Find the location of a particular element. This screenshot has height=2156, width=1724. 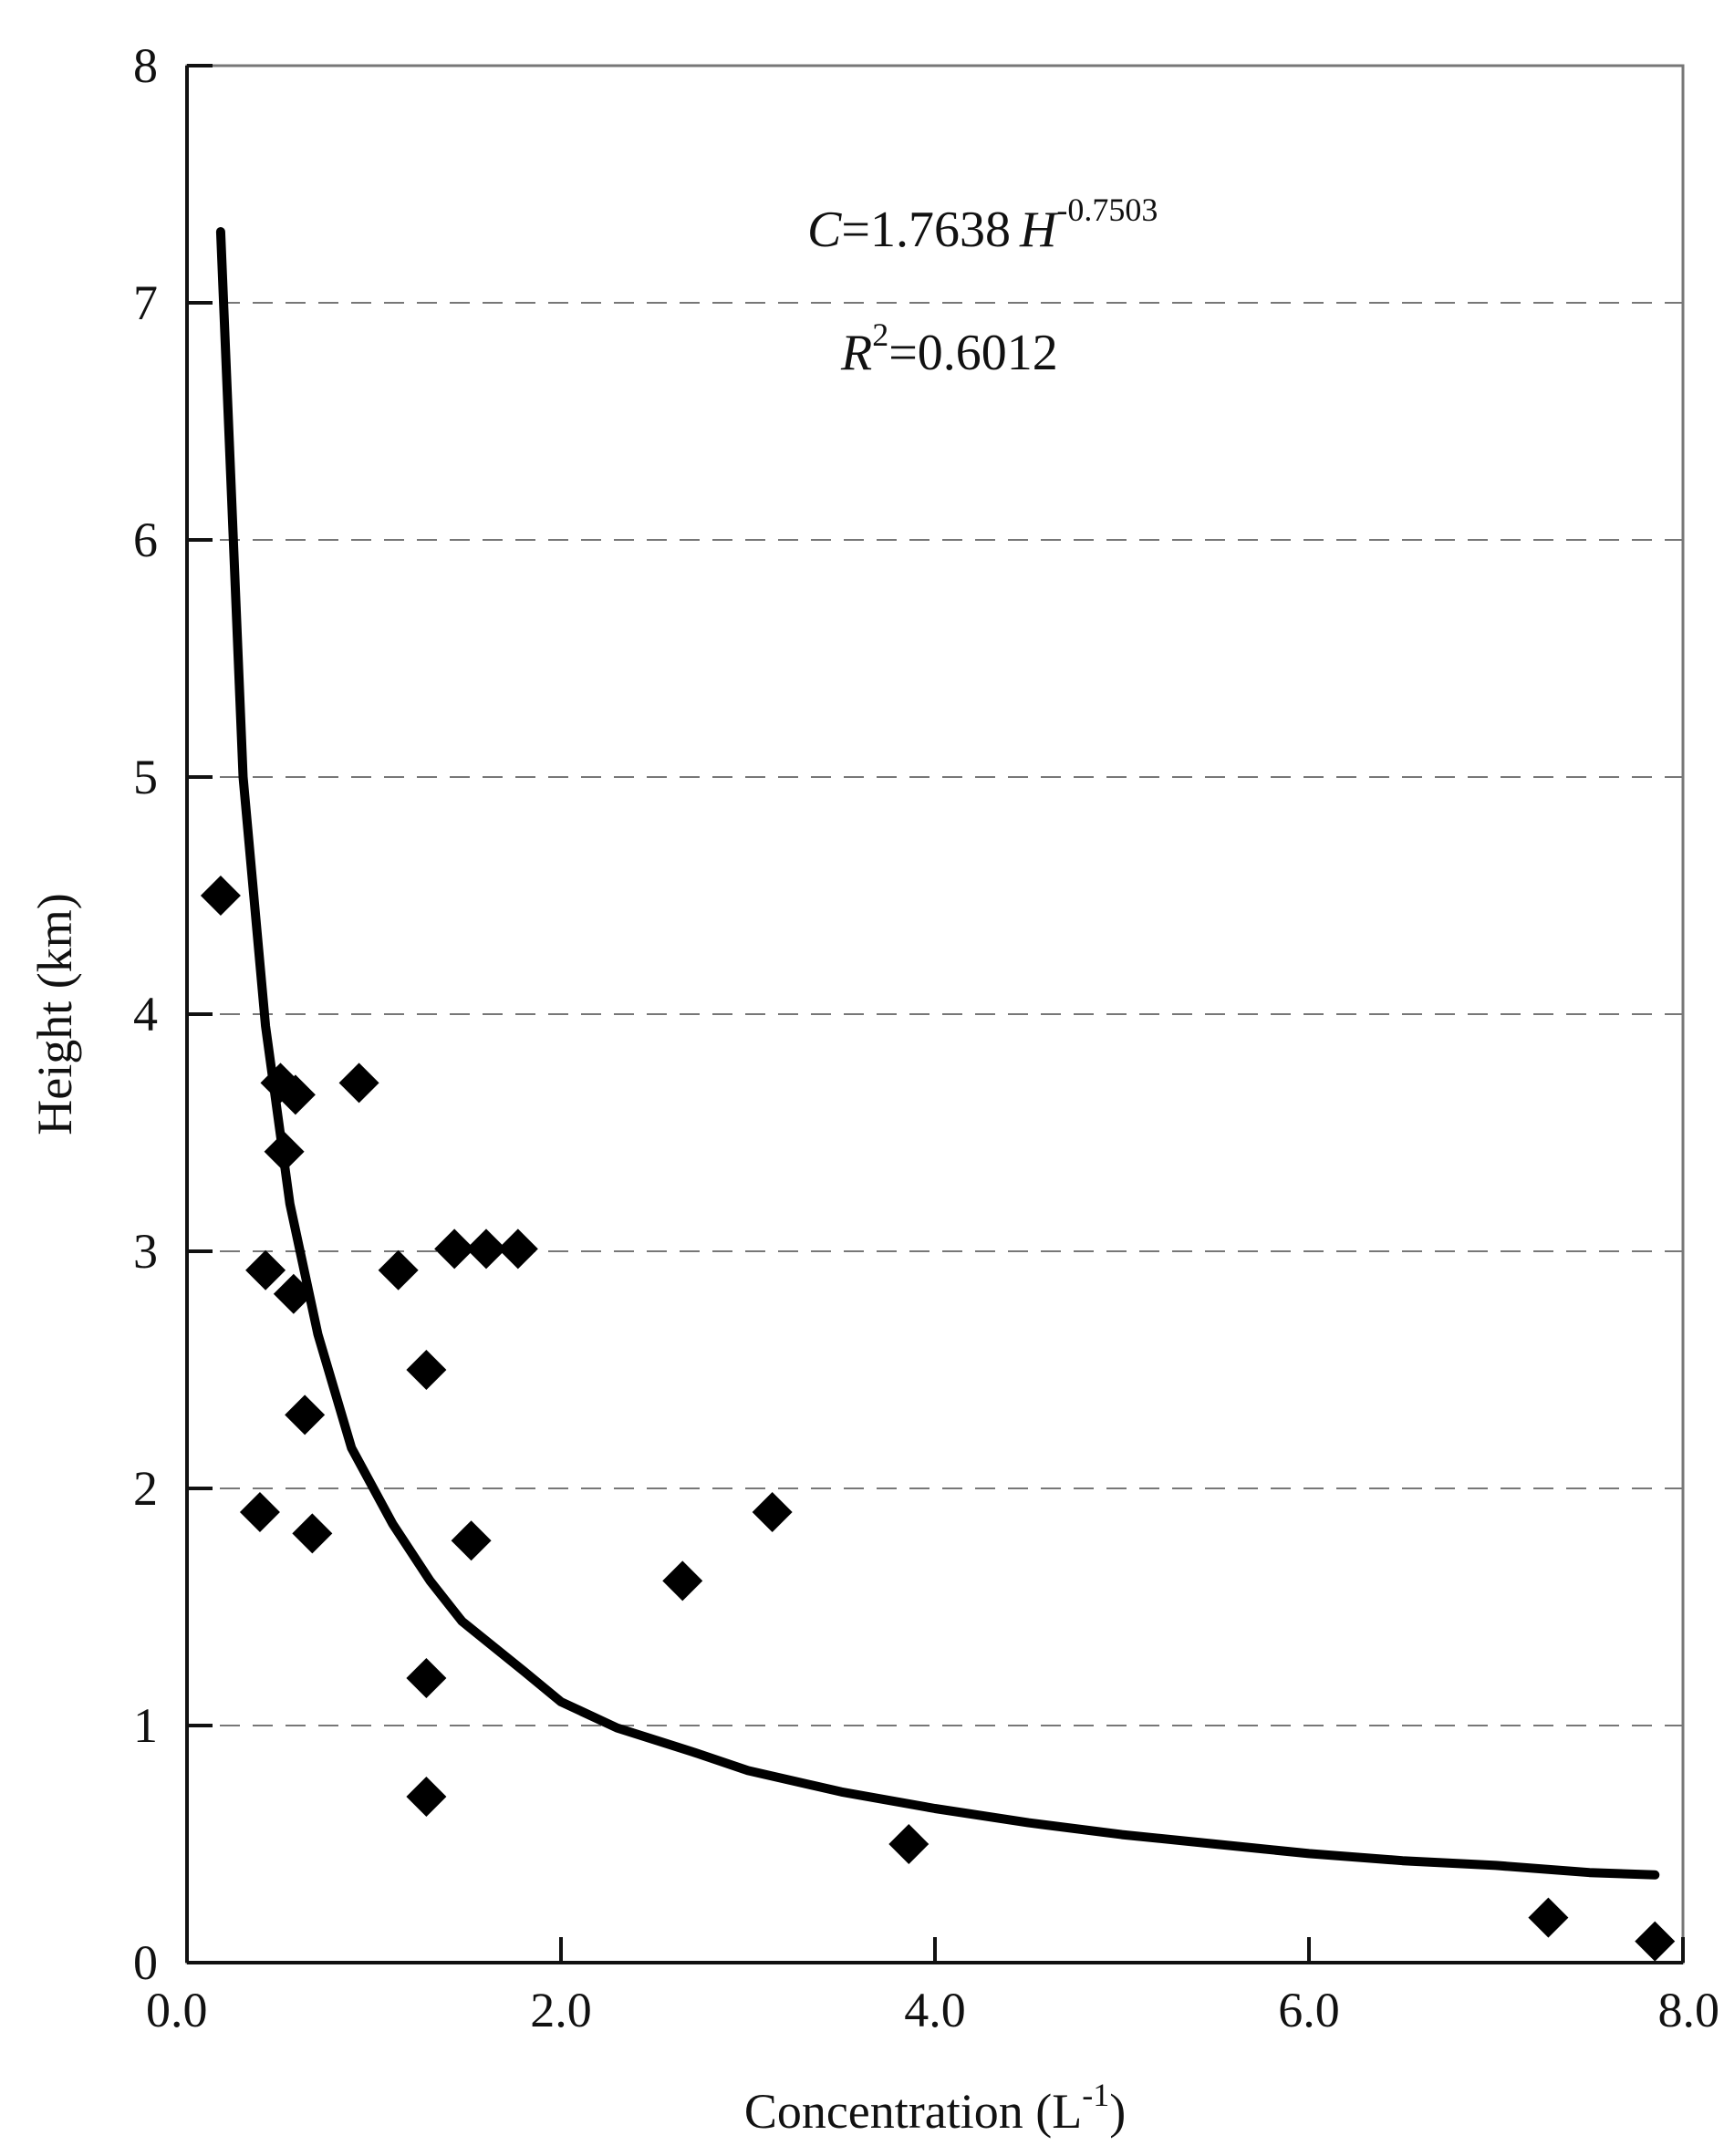

y-tick-label: 4 is located at coordinates (145, 1014).